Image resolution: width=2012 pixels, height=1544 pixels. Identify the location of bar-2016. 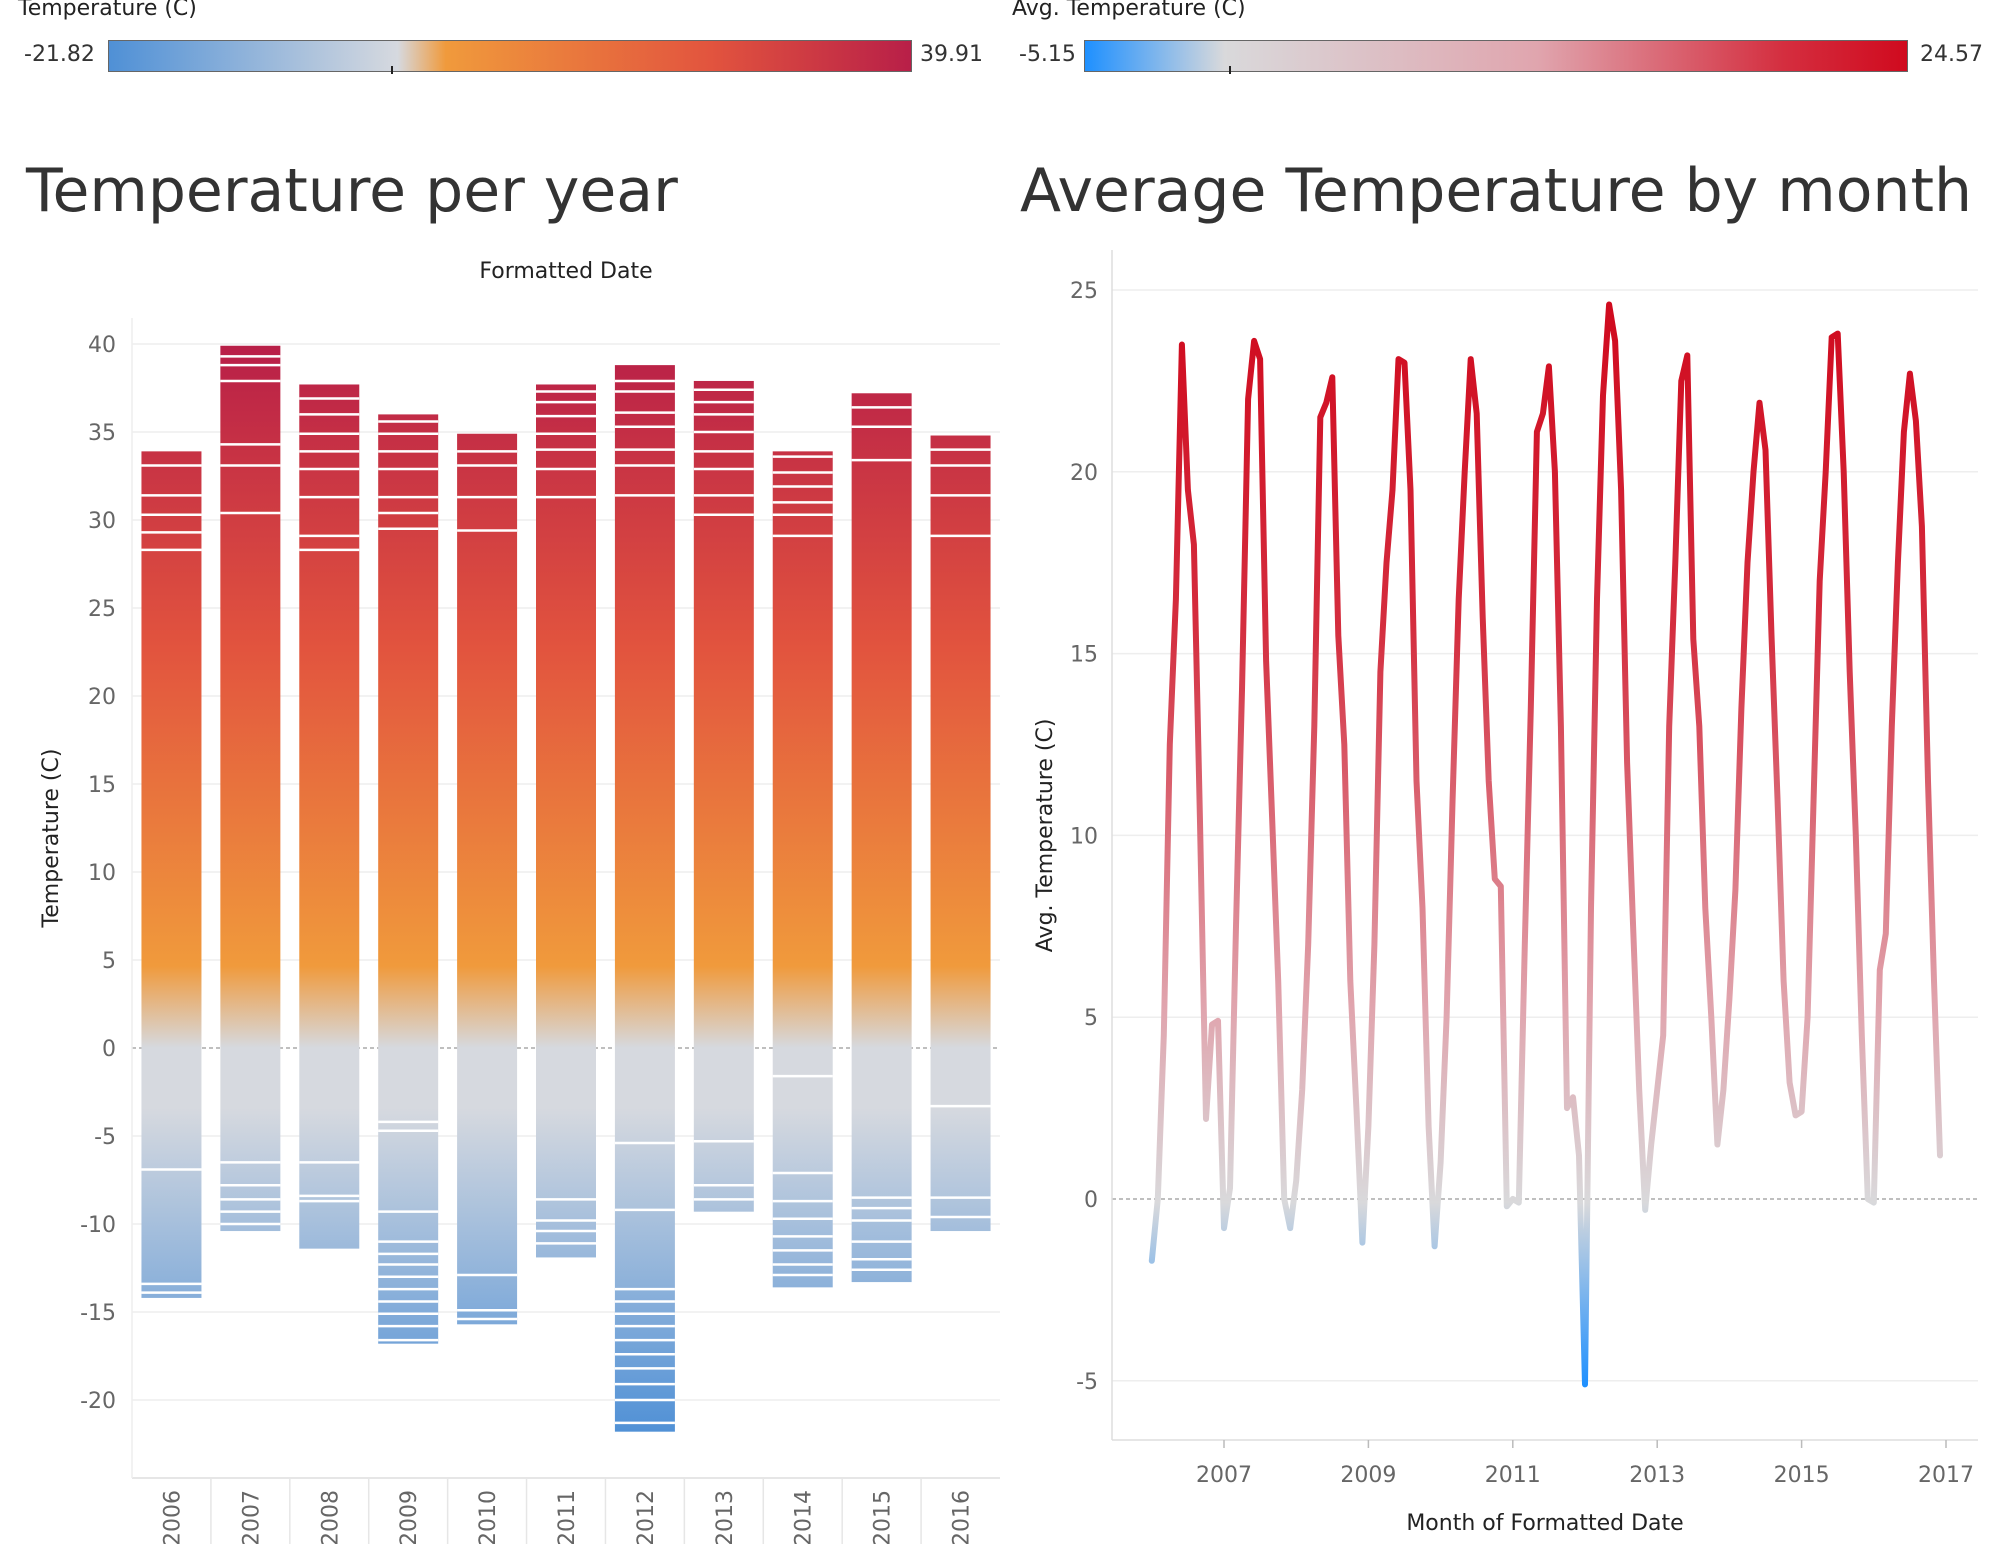
(960, 833).